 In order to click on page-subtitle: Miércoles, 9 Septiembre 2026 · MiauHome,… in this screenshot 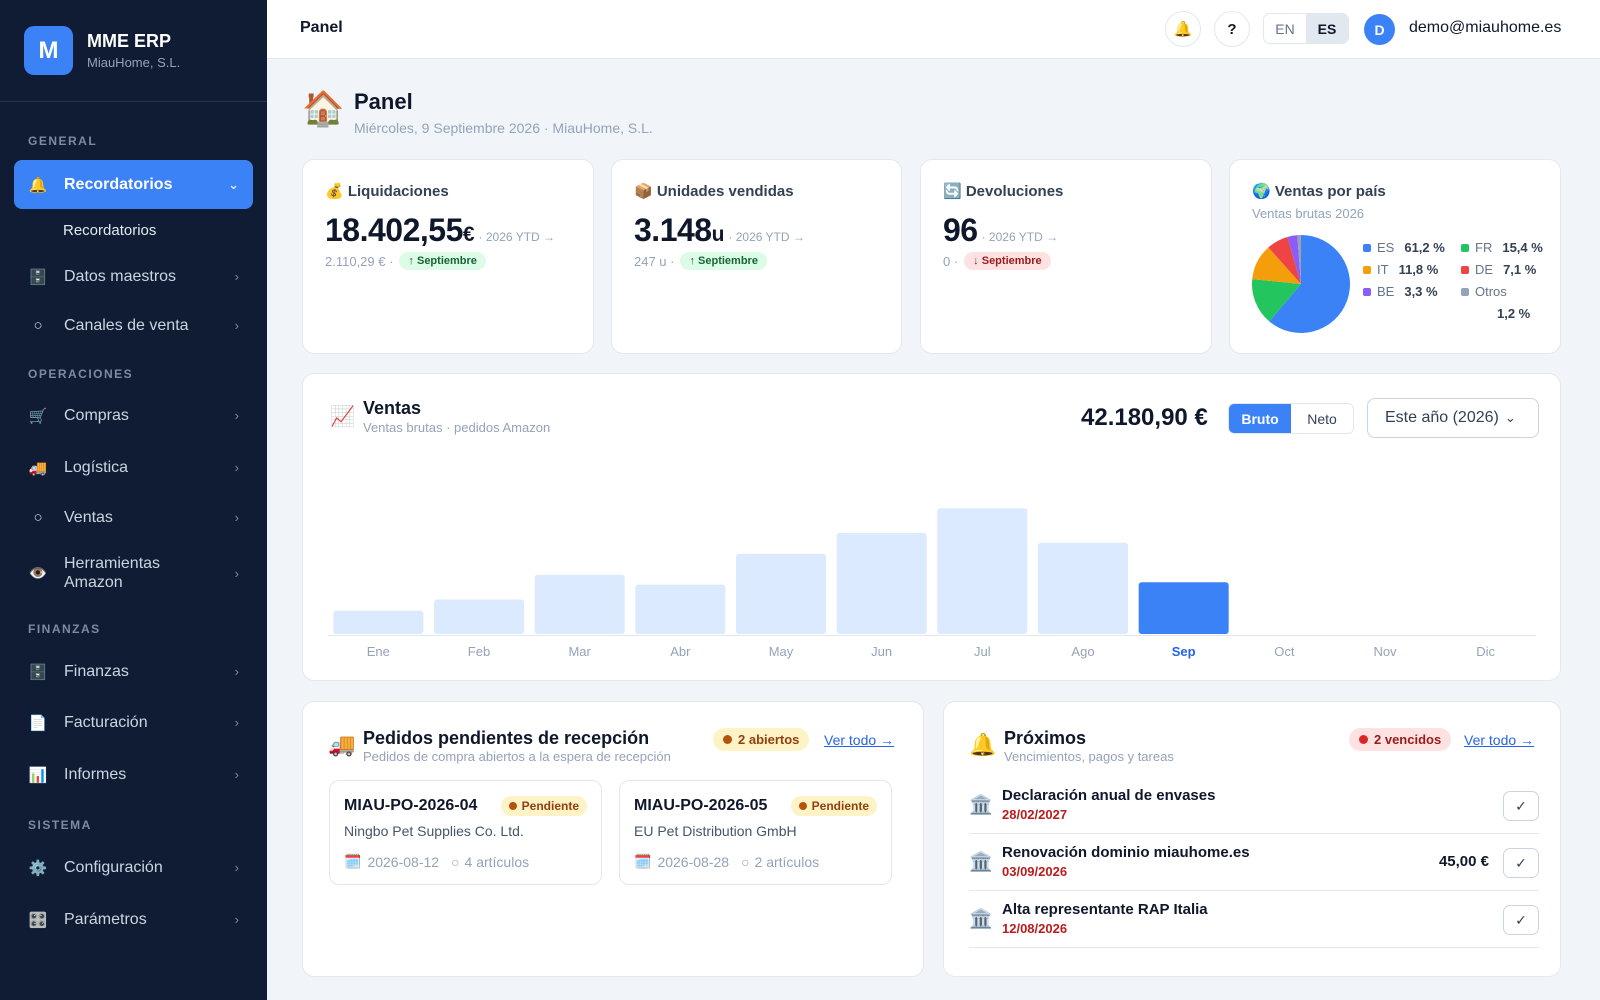, I will do `click(503, 128)`.